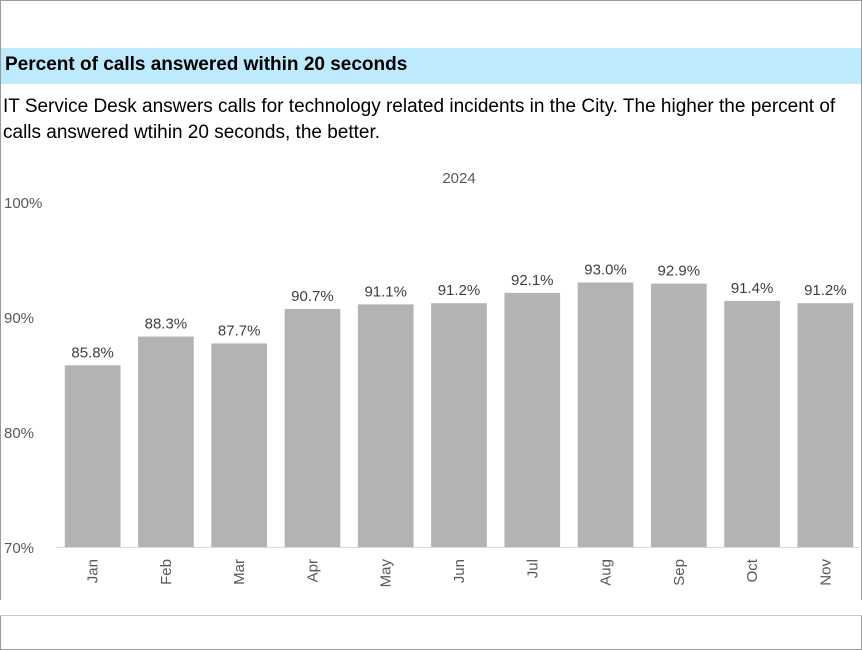  What do you see at coordinates (93, 571) in the screenshot?
I see `x-tick-label: Jan` at bounding box center [93, 571].